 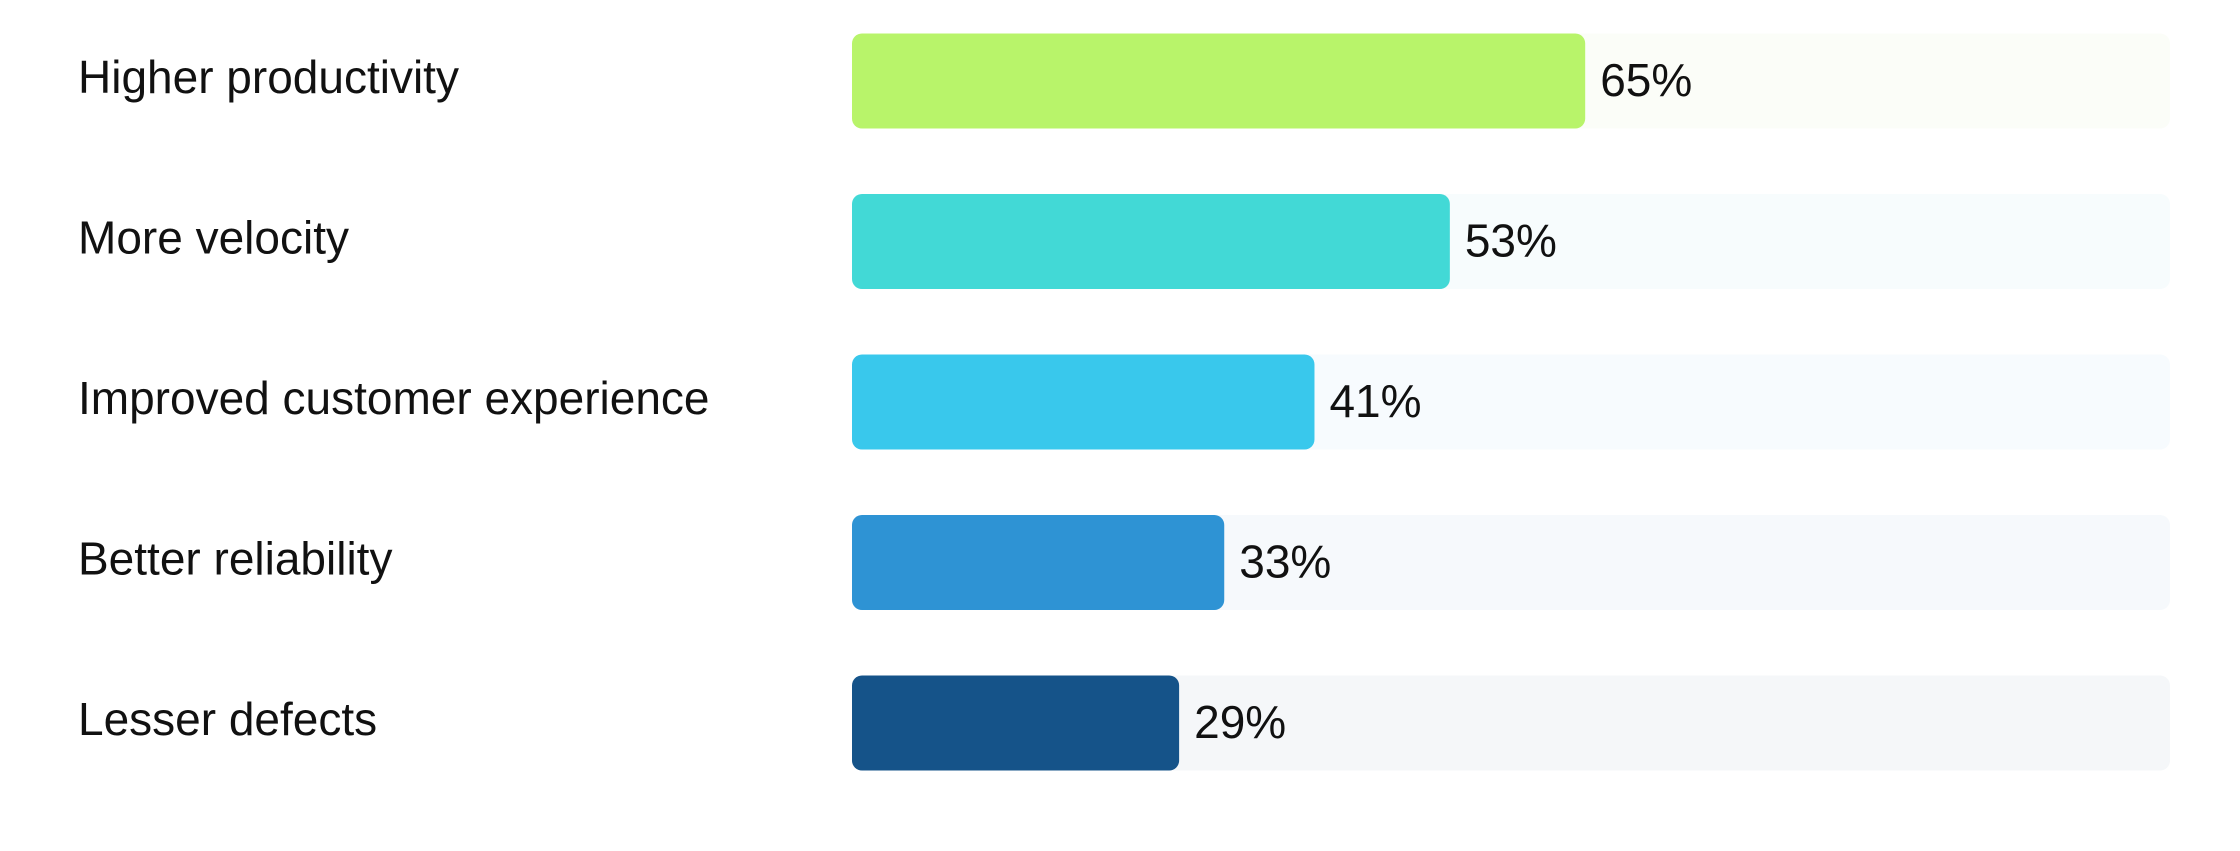 What do you see at coordinates (1511, 723) in the screenshot?
I see `bar-track` at bounding box center [1511, 723].